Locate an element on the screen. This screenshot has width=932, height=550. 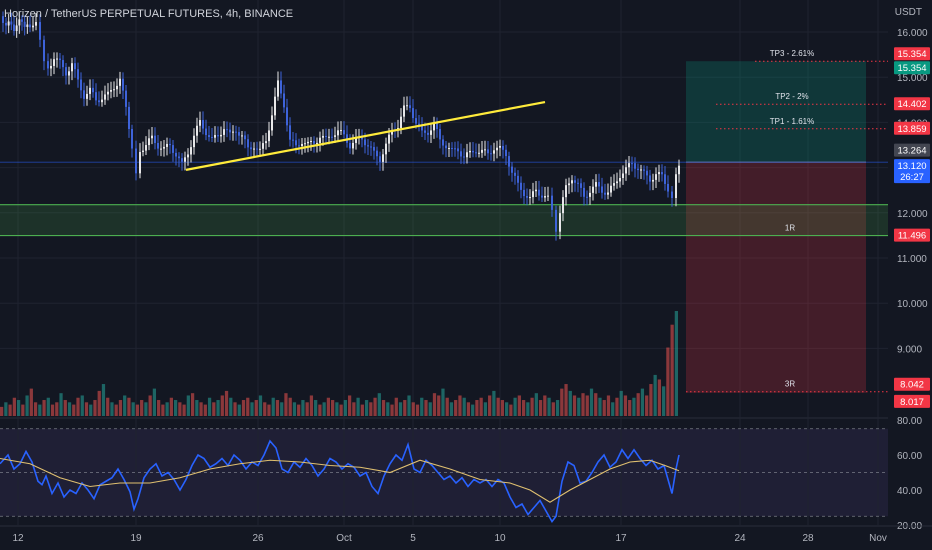
time-tick: 5 is located at coordinates (413, 538).